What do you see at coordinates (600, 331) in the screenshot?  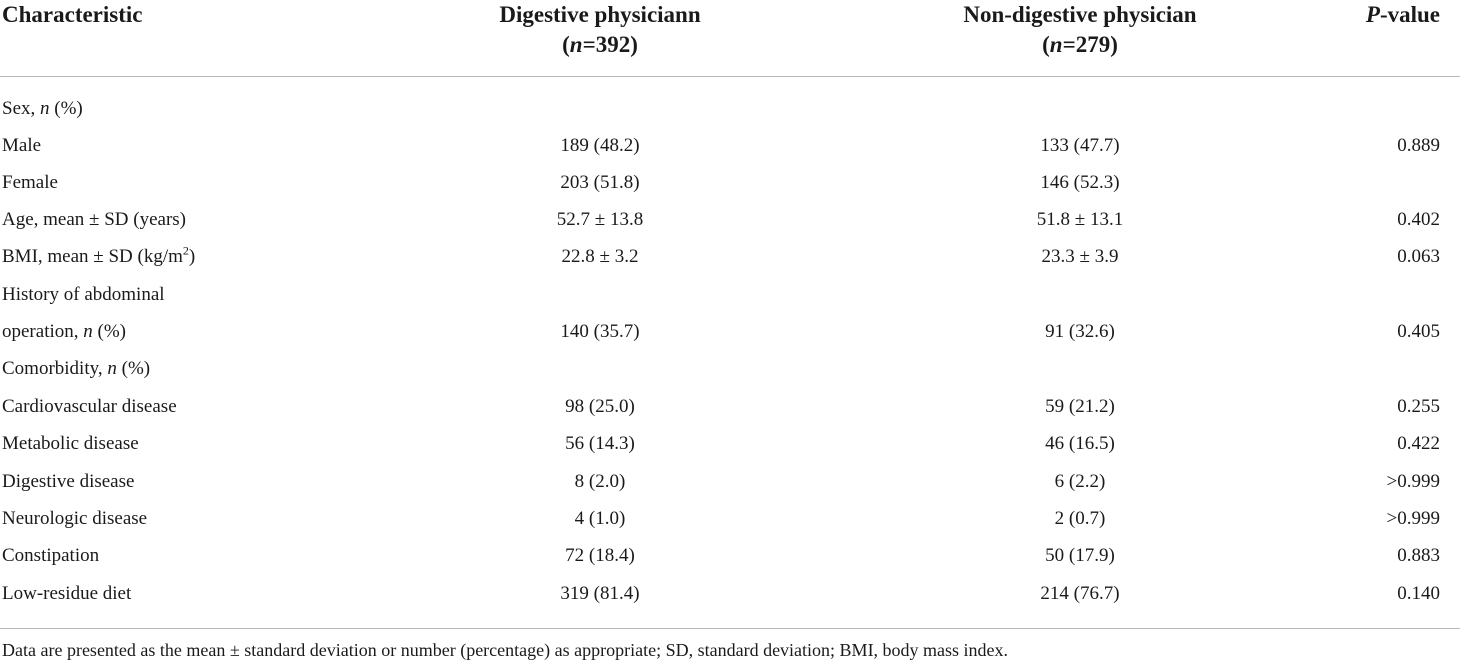 I see `cell-digestive: 140 (35.7)` at bounding box center [600, 331].